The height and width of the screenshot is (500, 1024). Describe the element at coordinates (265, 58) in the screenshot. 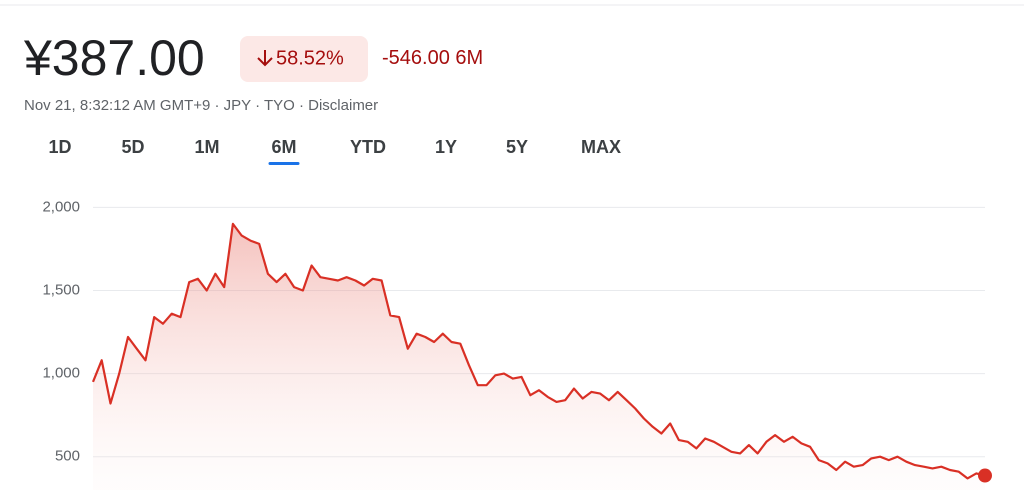

I see `down-arrow` at that location.